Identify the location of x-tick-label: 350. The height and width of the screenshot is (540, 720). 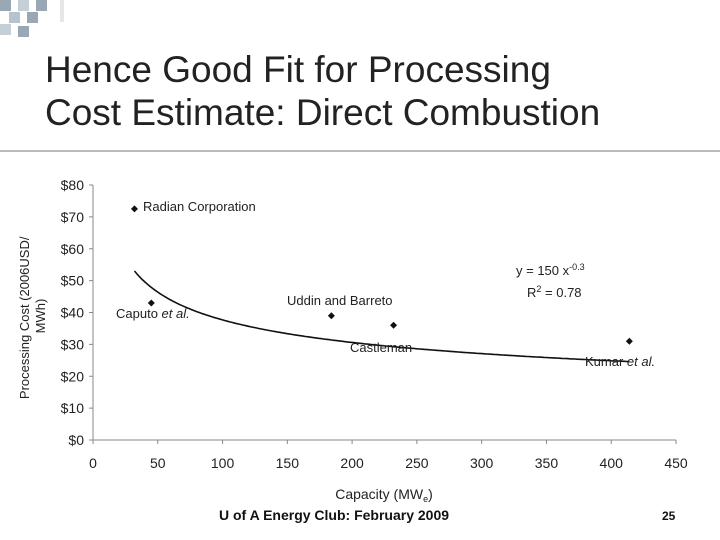
(547, 463).